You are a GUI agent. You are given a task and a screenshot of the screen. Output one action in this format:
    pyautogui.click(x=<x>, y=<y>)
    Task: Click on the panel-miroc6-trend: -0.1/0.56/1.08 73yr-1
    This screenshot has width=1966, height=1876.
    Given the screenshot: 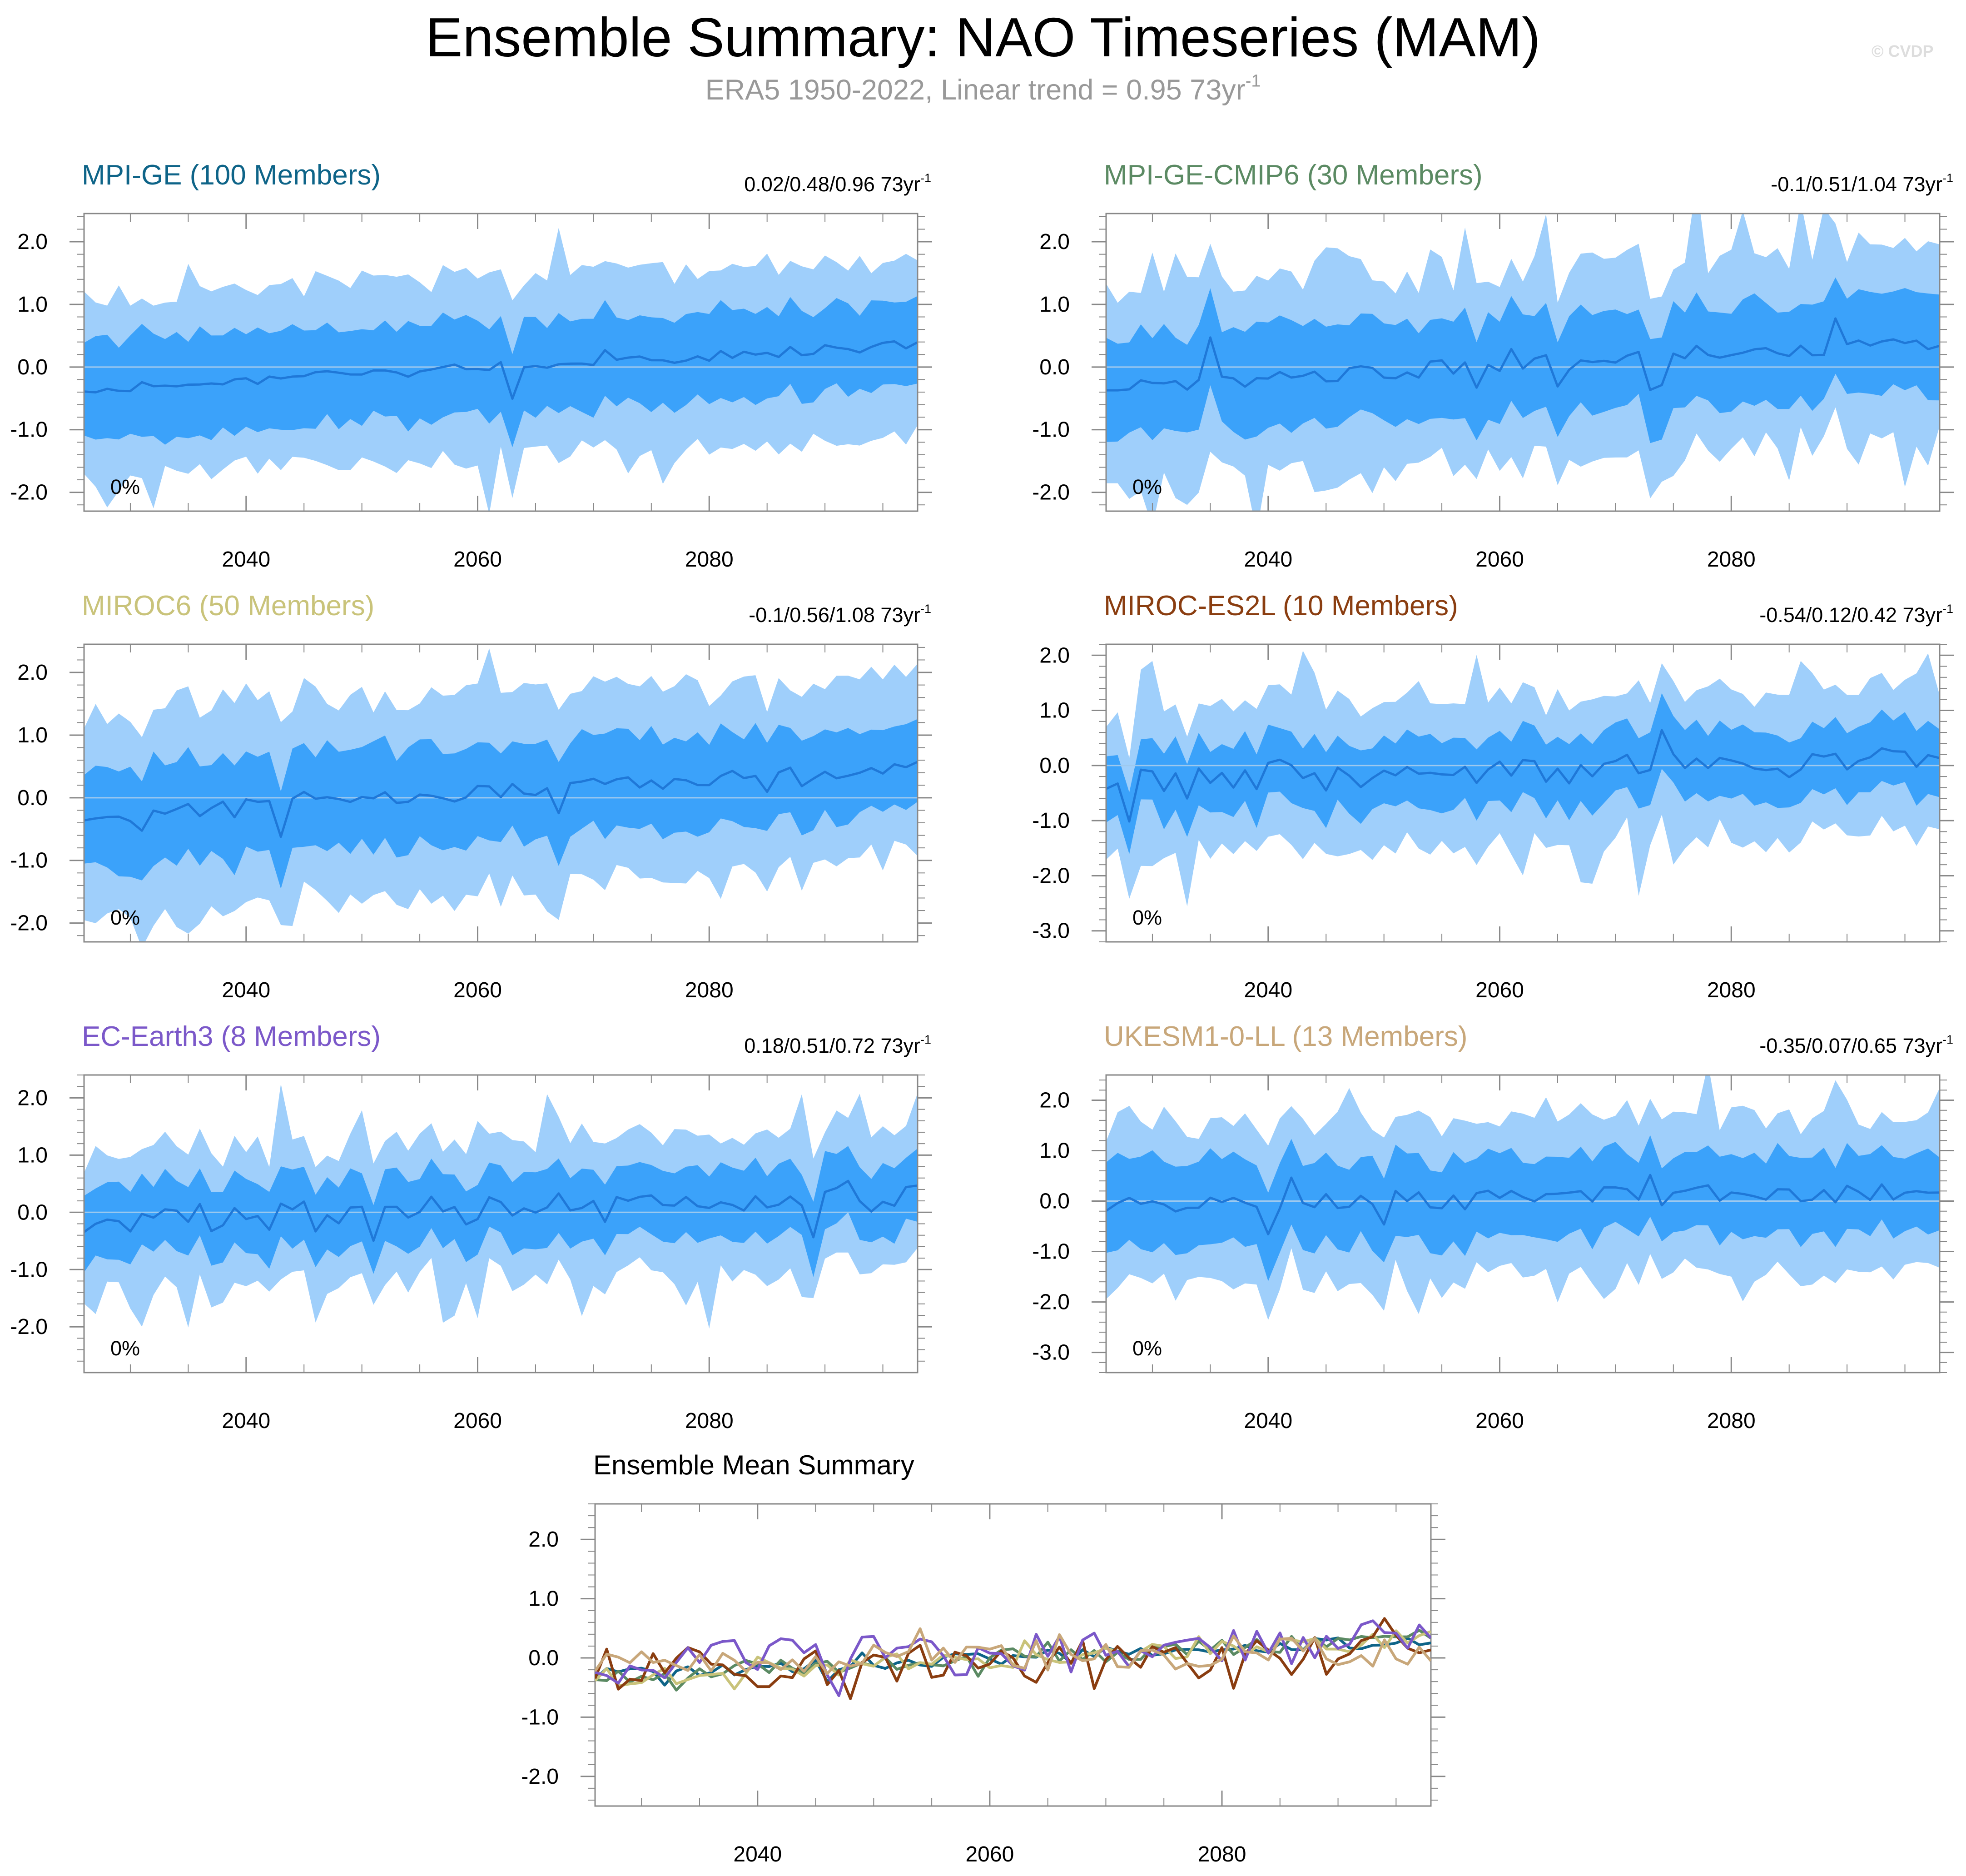 What is the action you would take?
    pyautogui.click(x=840, y=615)
    